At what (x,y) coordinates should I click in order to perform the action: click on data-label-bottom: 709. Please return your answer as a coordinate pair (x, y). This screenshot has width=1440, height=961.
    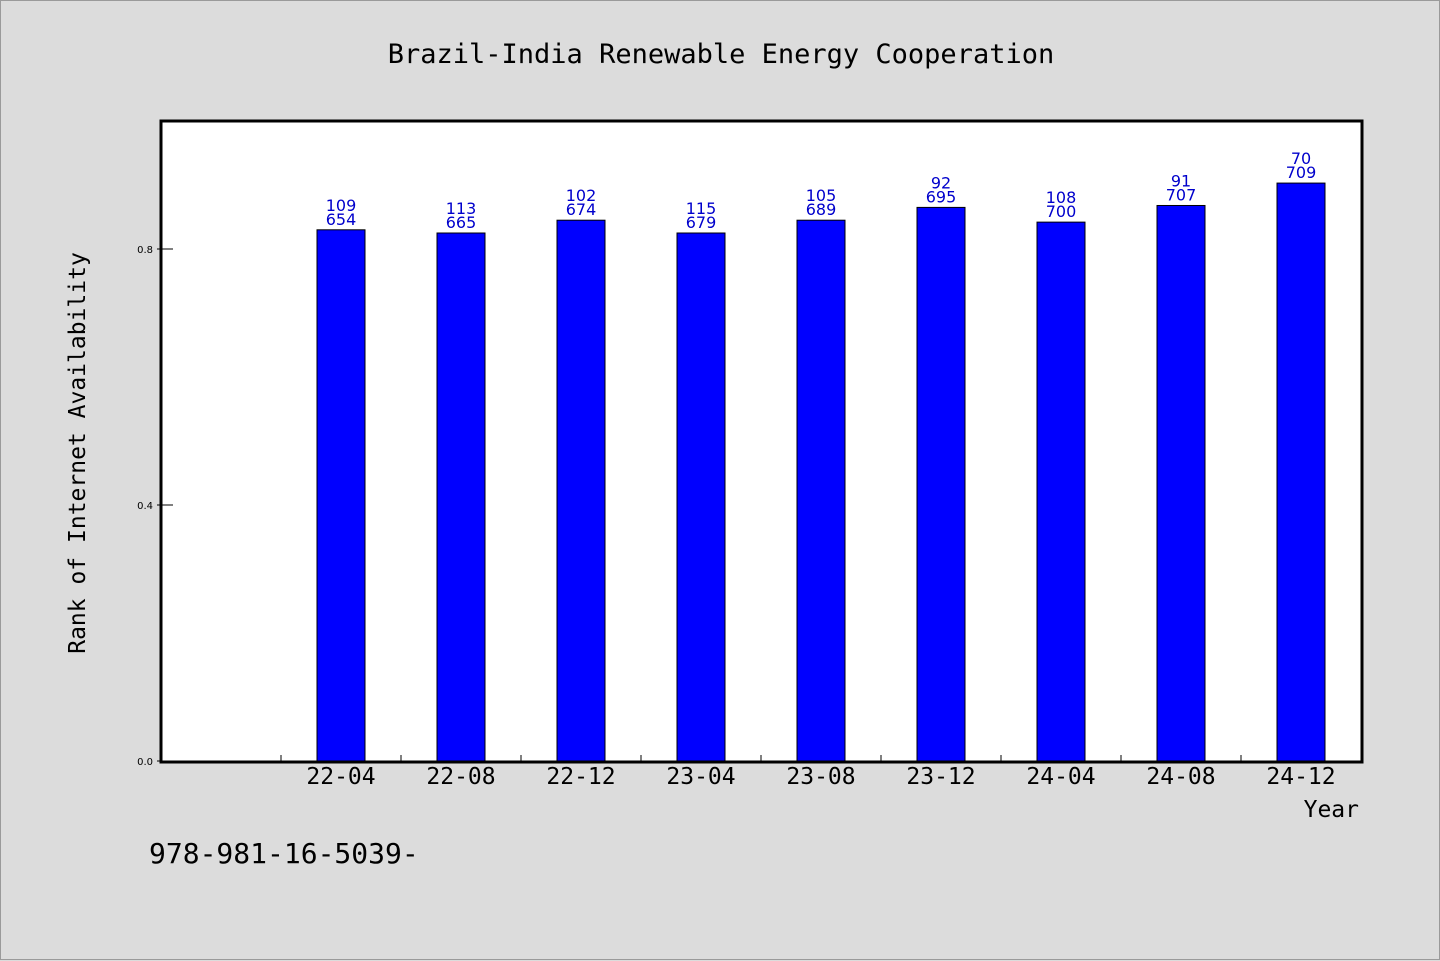
    Looking at the image, I should click on (1301, 172).